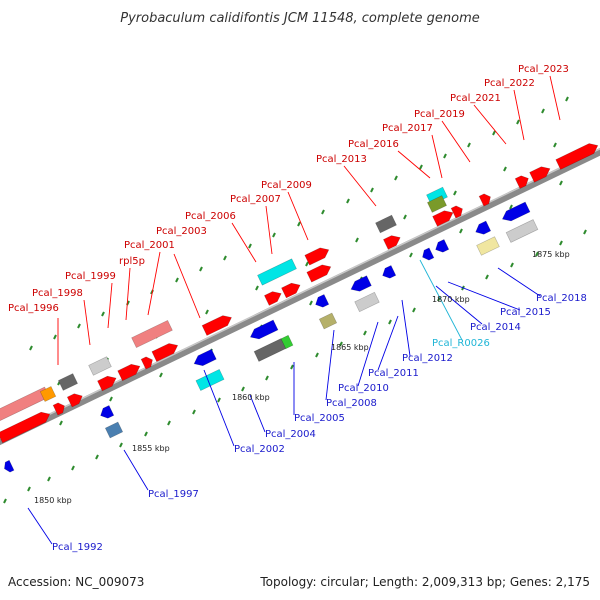  What do you see at coordinates (543, 69) in the screenshot?
I see `label-pcal-2023: Pcal_2023` at bounding box center [543, 69].